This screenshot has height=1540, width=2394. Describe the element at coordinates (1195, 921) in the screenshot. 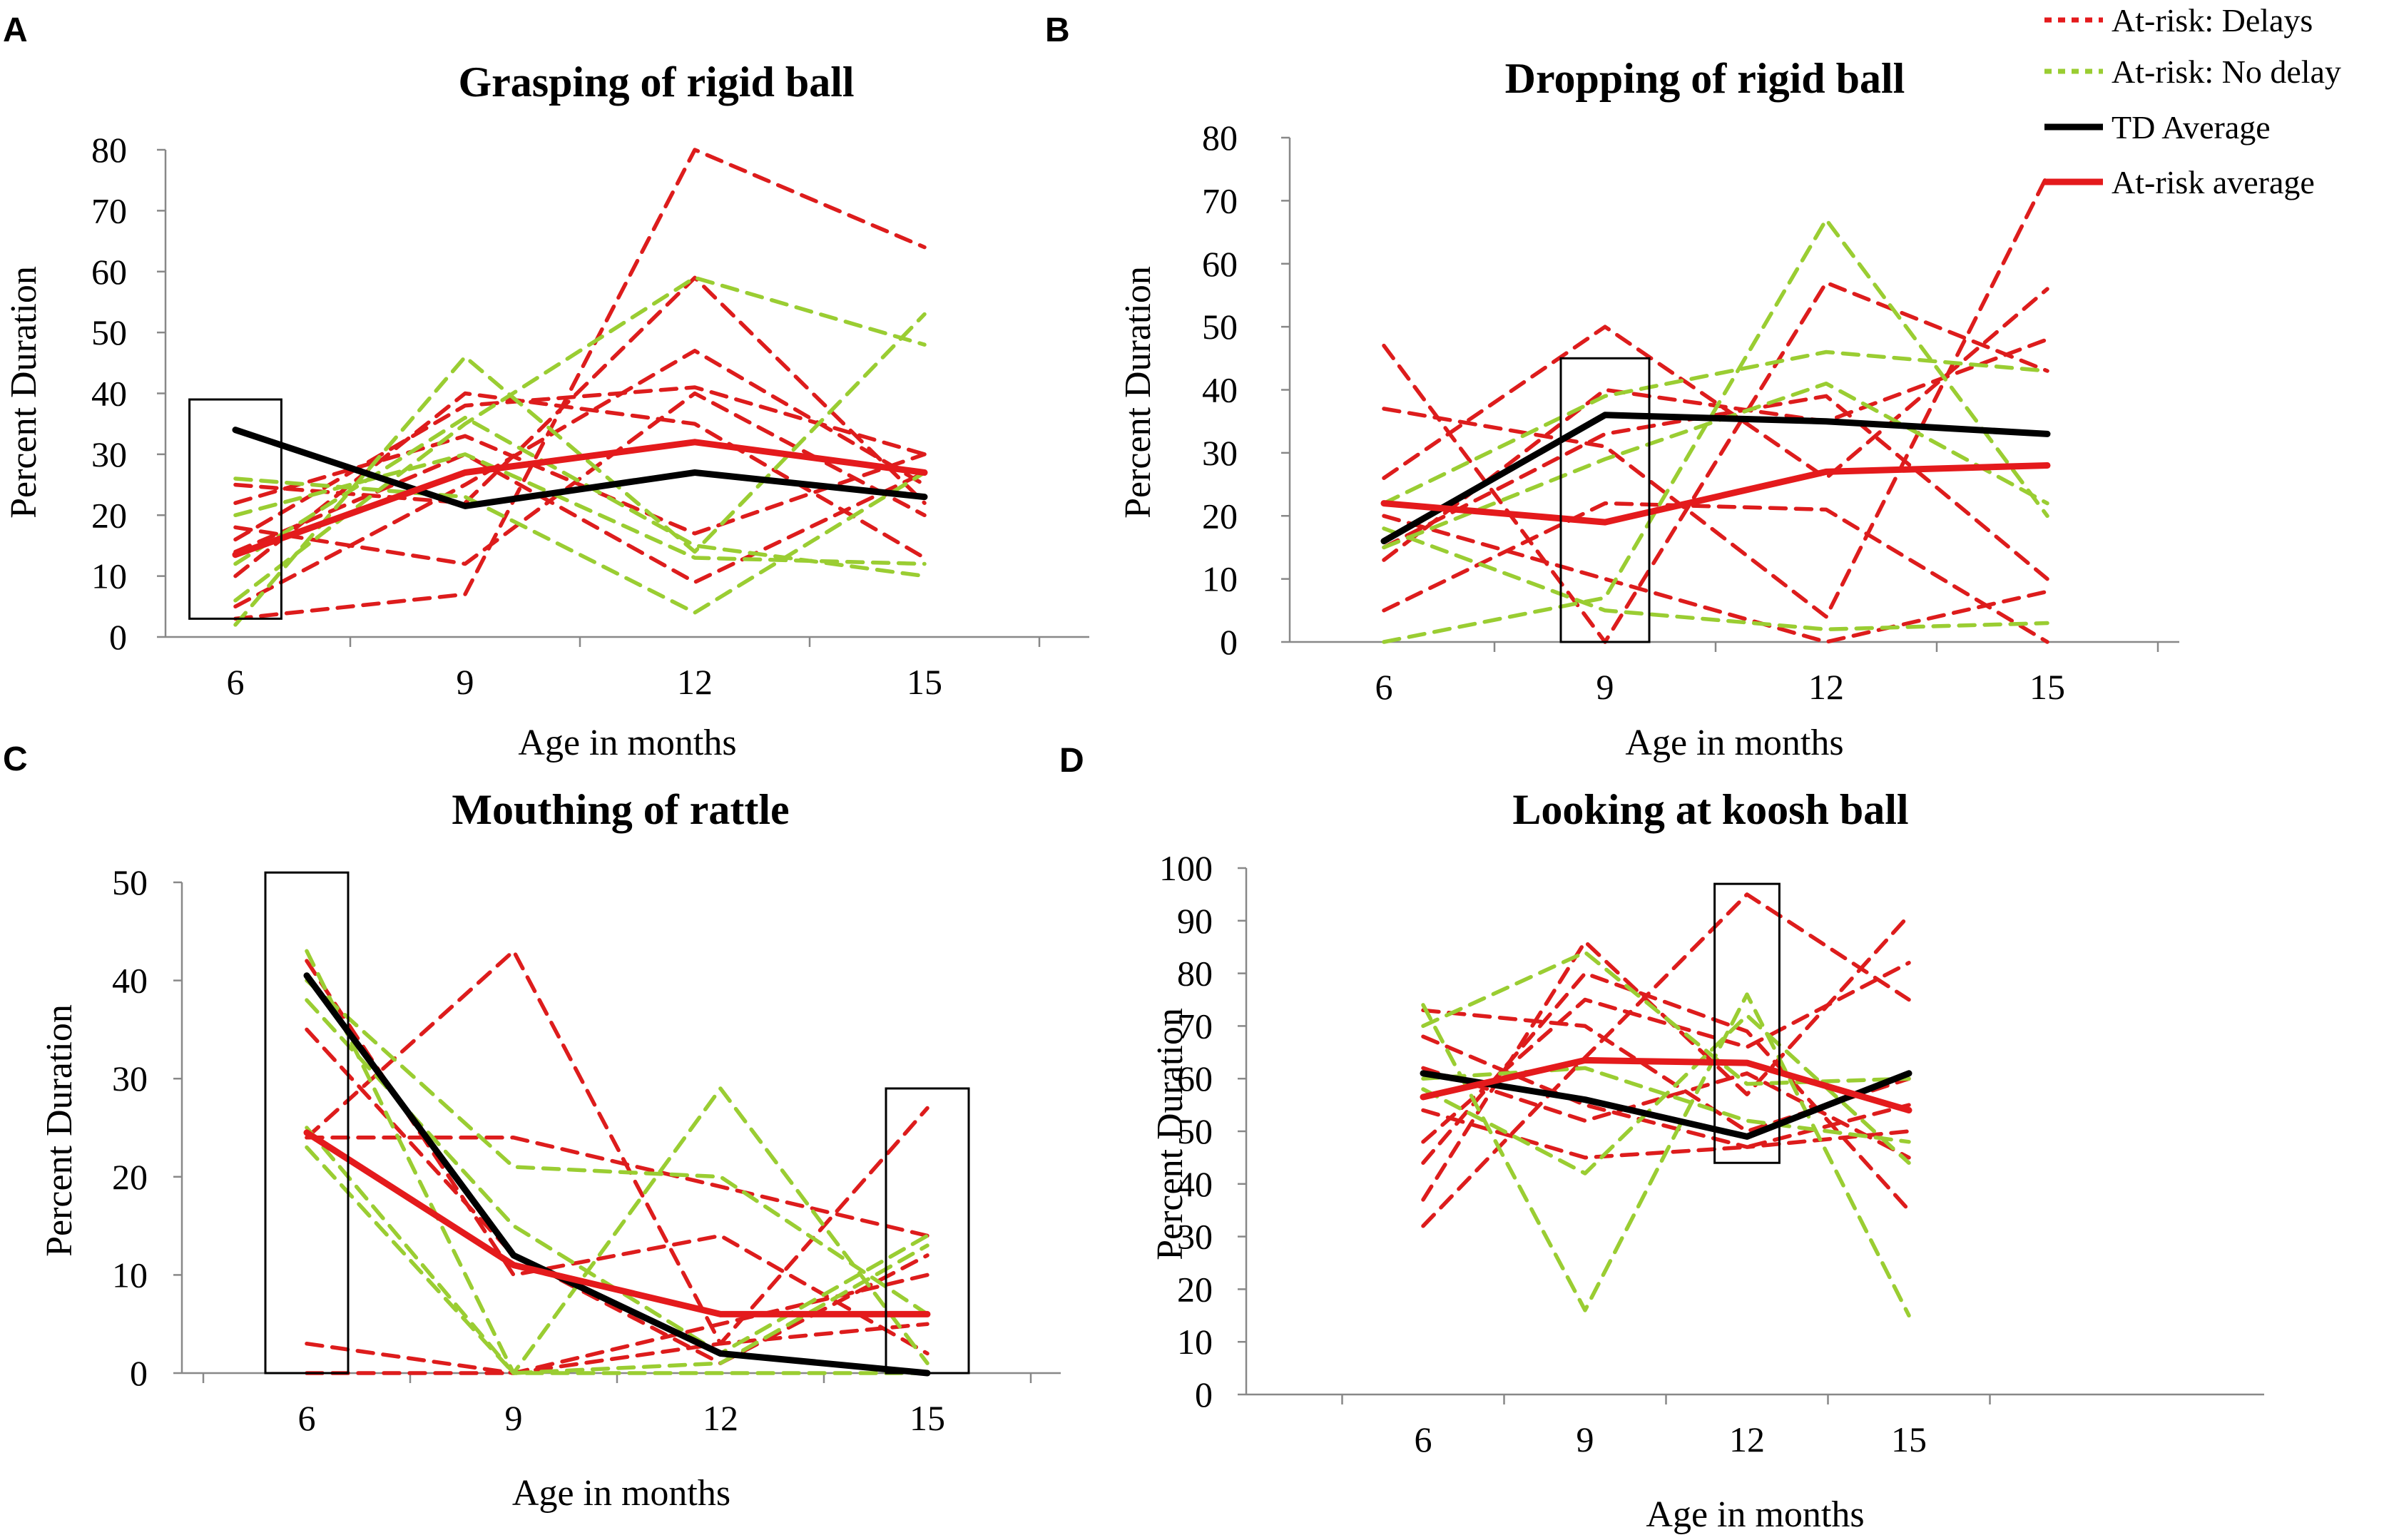

I see `y-tick-label: 90` at that location.